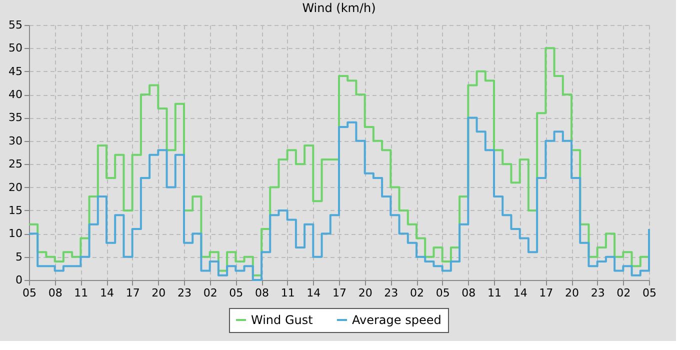 Image resolution: width=700 pixels, height=350 pixels. Describe the element at coordinates (15, 164) in the screenshot. I see `y-tick-label: 25` at that location.